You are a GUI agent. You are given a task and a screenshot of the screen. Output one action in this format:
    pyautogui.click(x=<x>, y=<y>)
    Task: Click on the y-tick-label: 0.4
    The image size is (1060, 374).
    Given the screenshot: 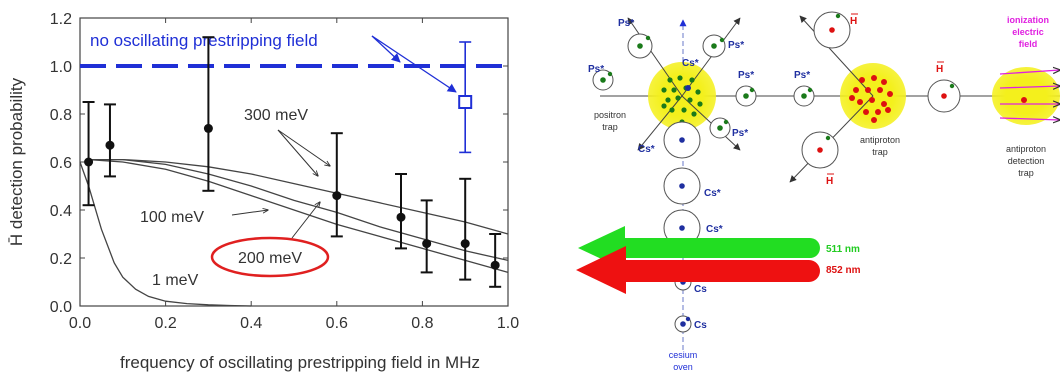 What is the action you would take?
    pyautogui.click(x=61, y=211)
    